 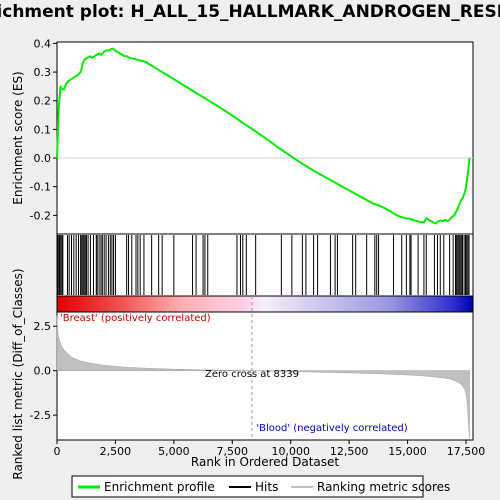 I want to click on hits-panel, so click(x=265, y=265).